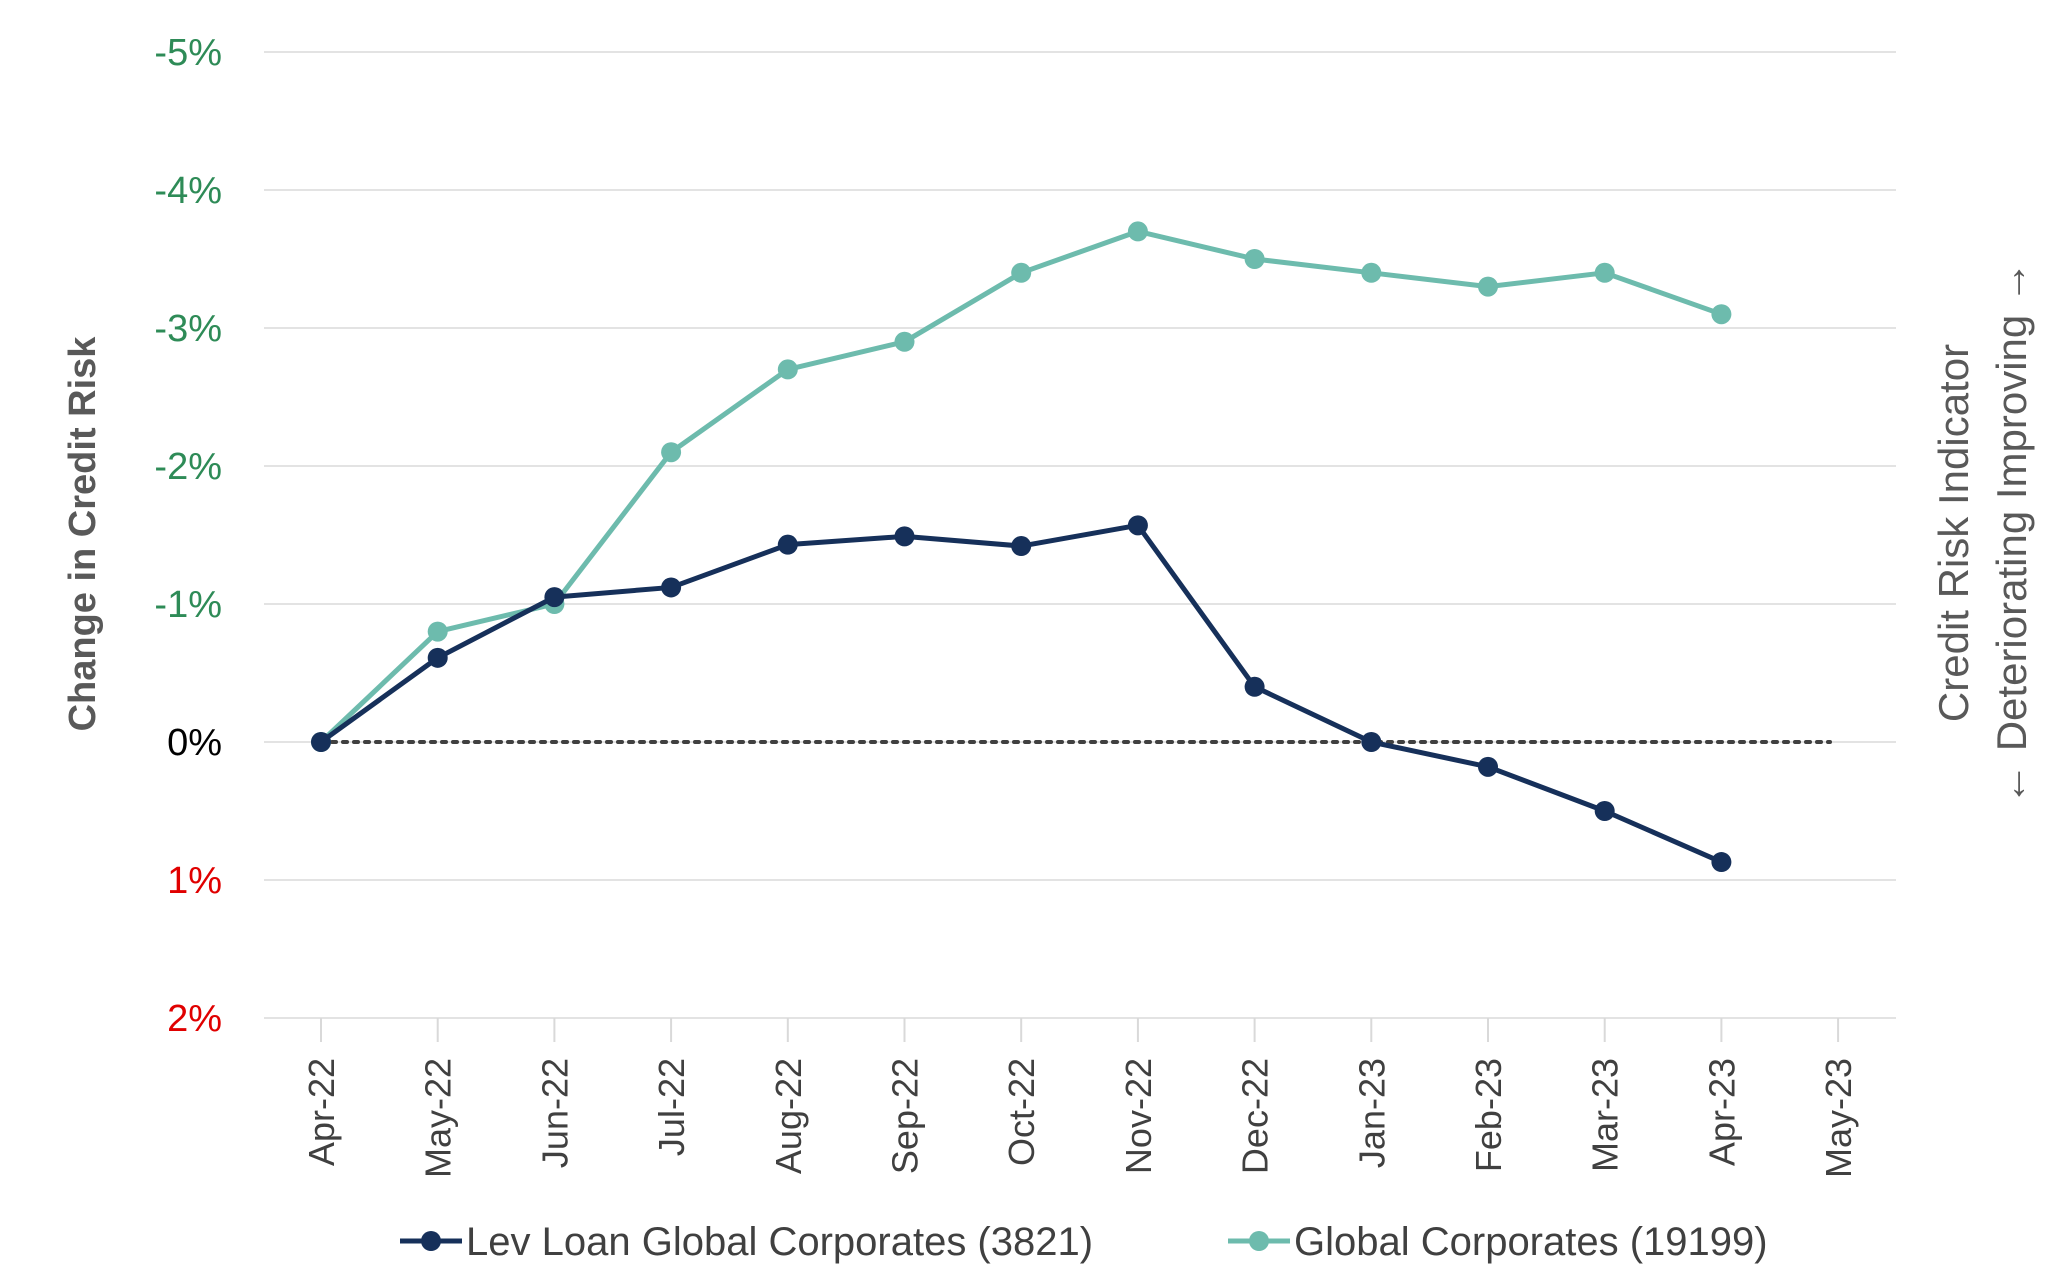 The image size is (2048, 1280). I want to click on right-axis-label-line1: Credit Risk Indicator, so click(1953, 533).